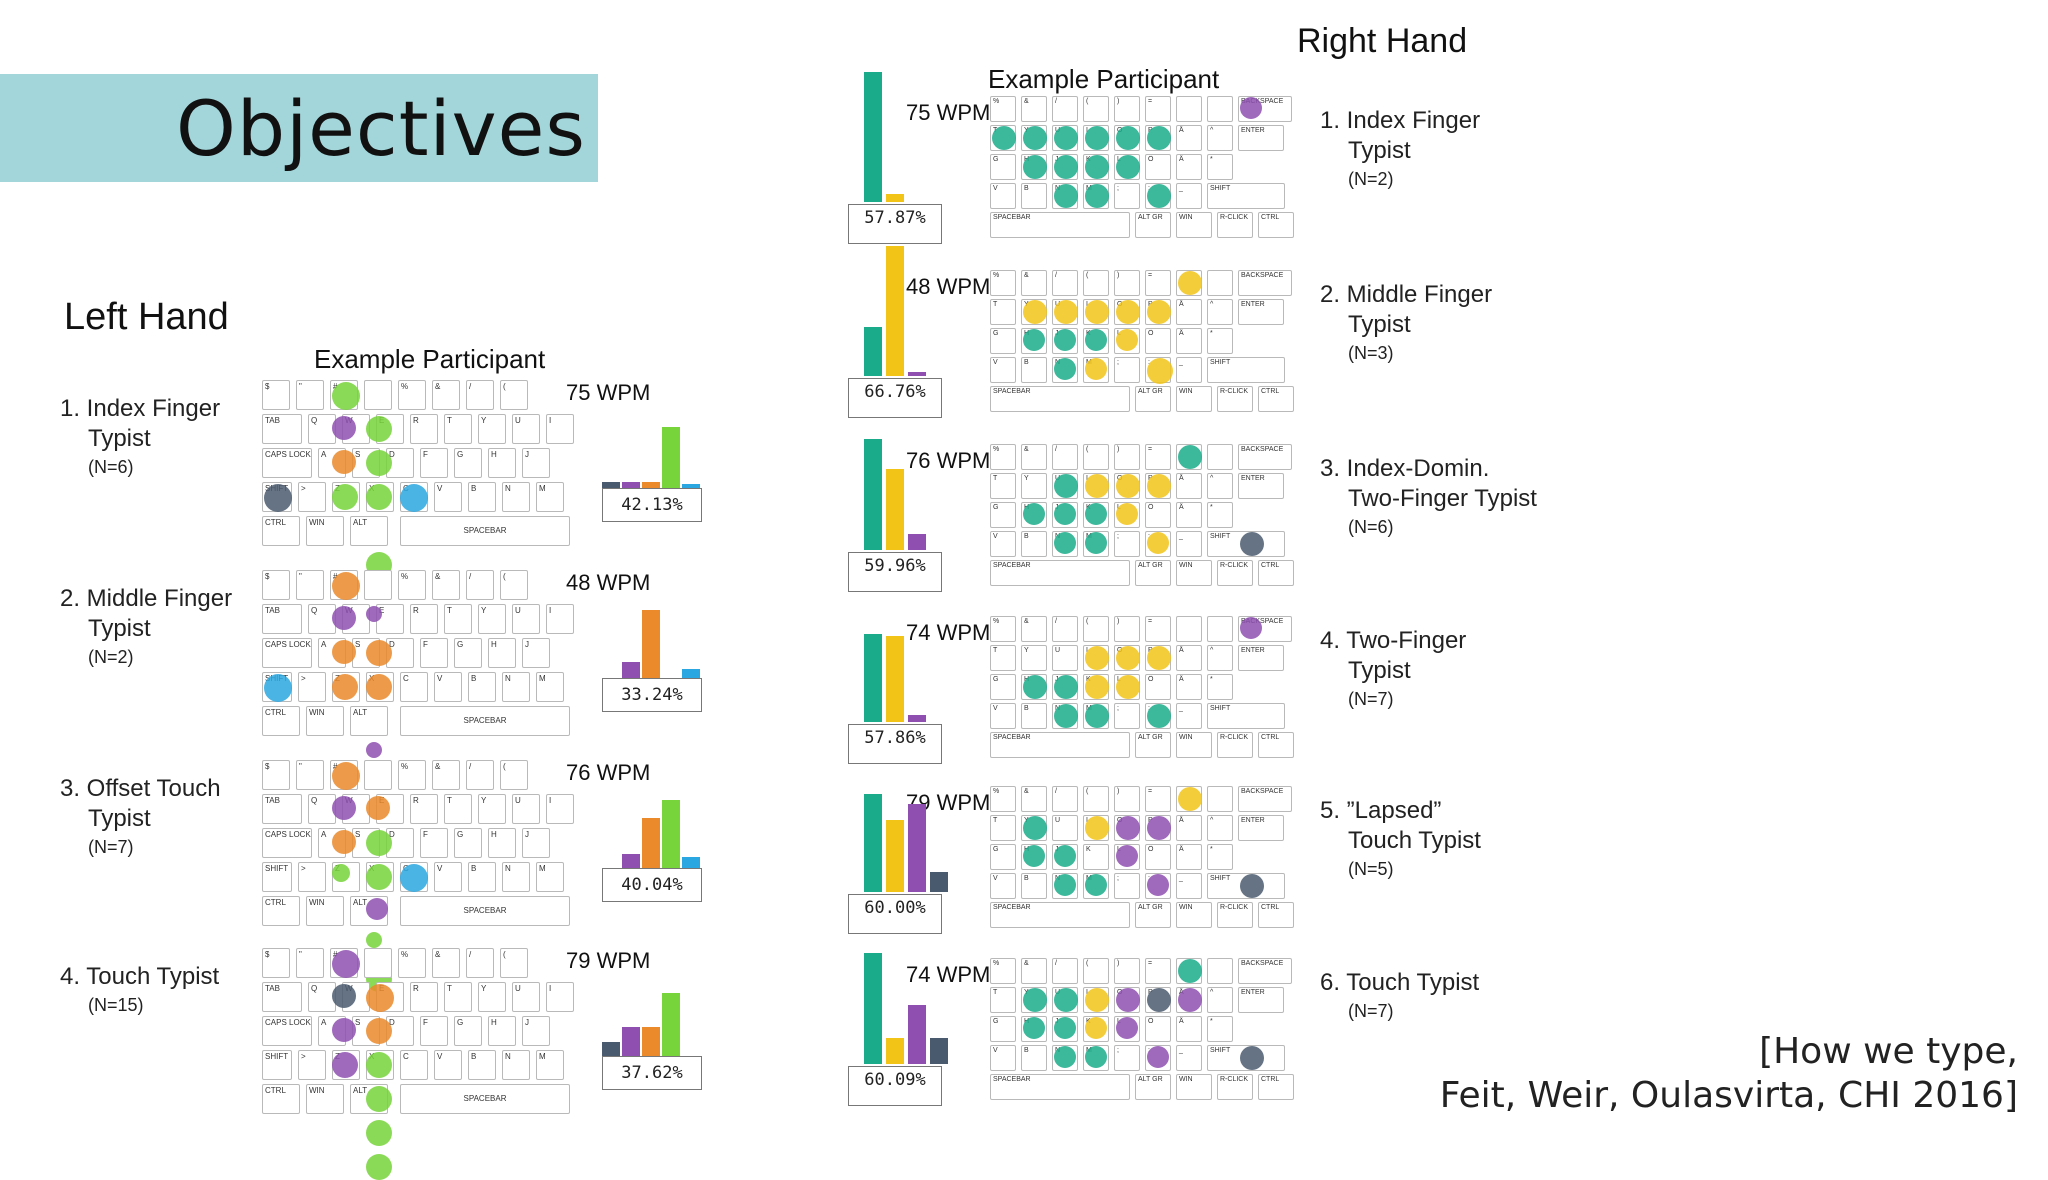 The width and height of the screenshot is (2048, 1180). I want to click on left-finger-chart: 40.04%, so click(654, 848).